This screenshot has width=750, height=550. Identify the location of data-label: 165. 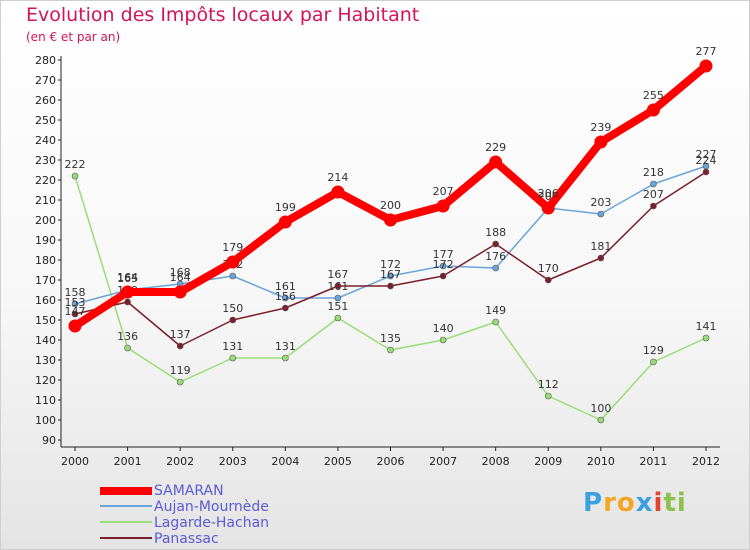
(127, 278).